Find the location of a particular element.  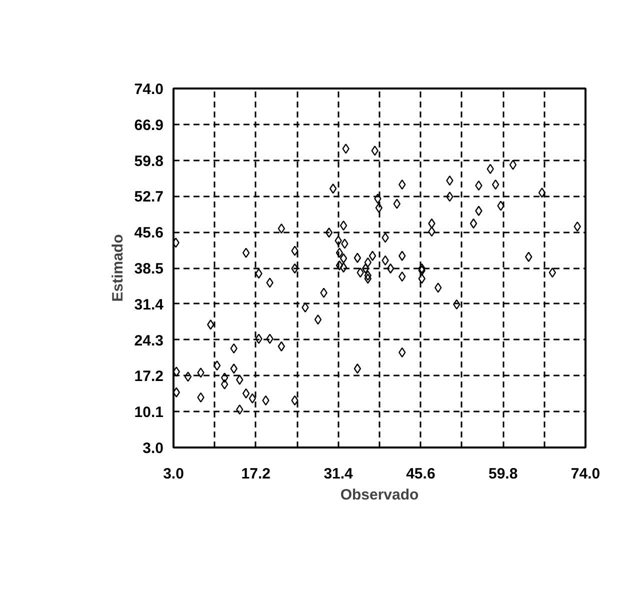

x-tick-label: 17.2 is located at coordinates (256, 474).